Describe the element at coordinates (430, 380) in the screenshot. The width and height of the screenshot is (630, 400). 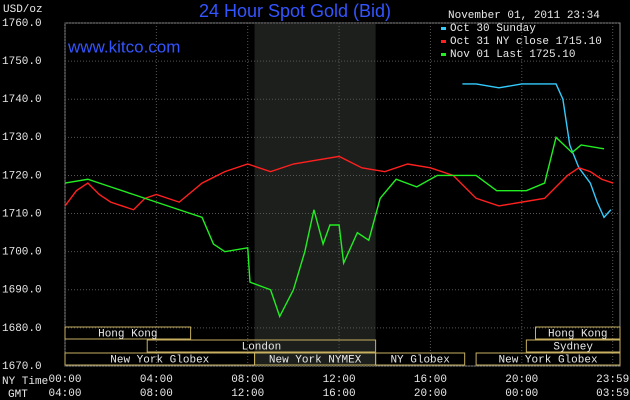
I see `x-tick-label: 16:00` at that location.